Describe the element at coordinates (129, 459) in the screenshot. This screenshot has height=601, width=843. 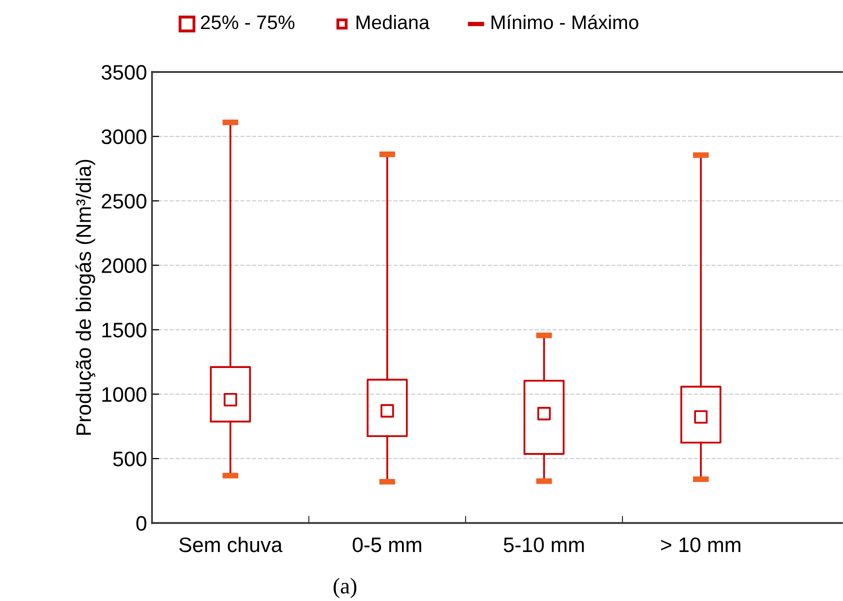
I see `y-tick-label: 500` at that location.